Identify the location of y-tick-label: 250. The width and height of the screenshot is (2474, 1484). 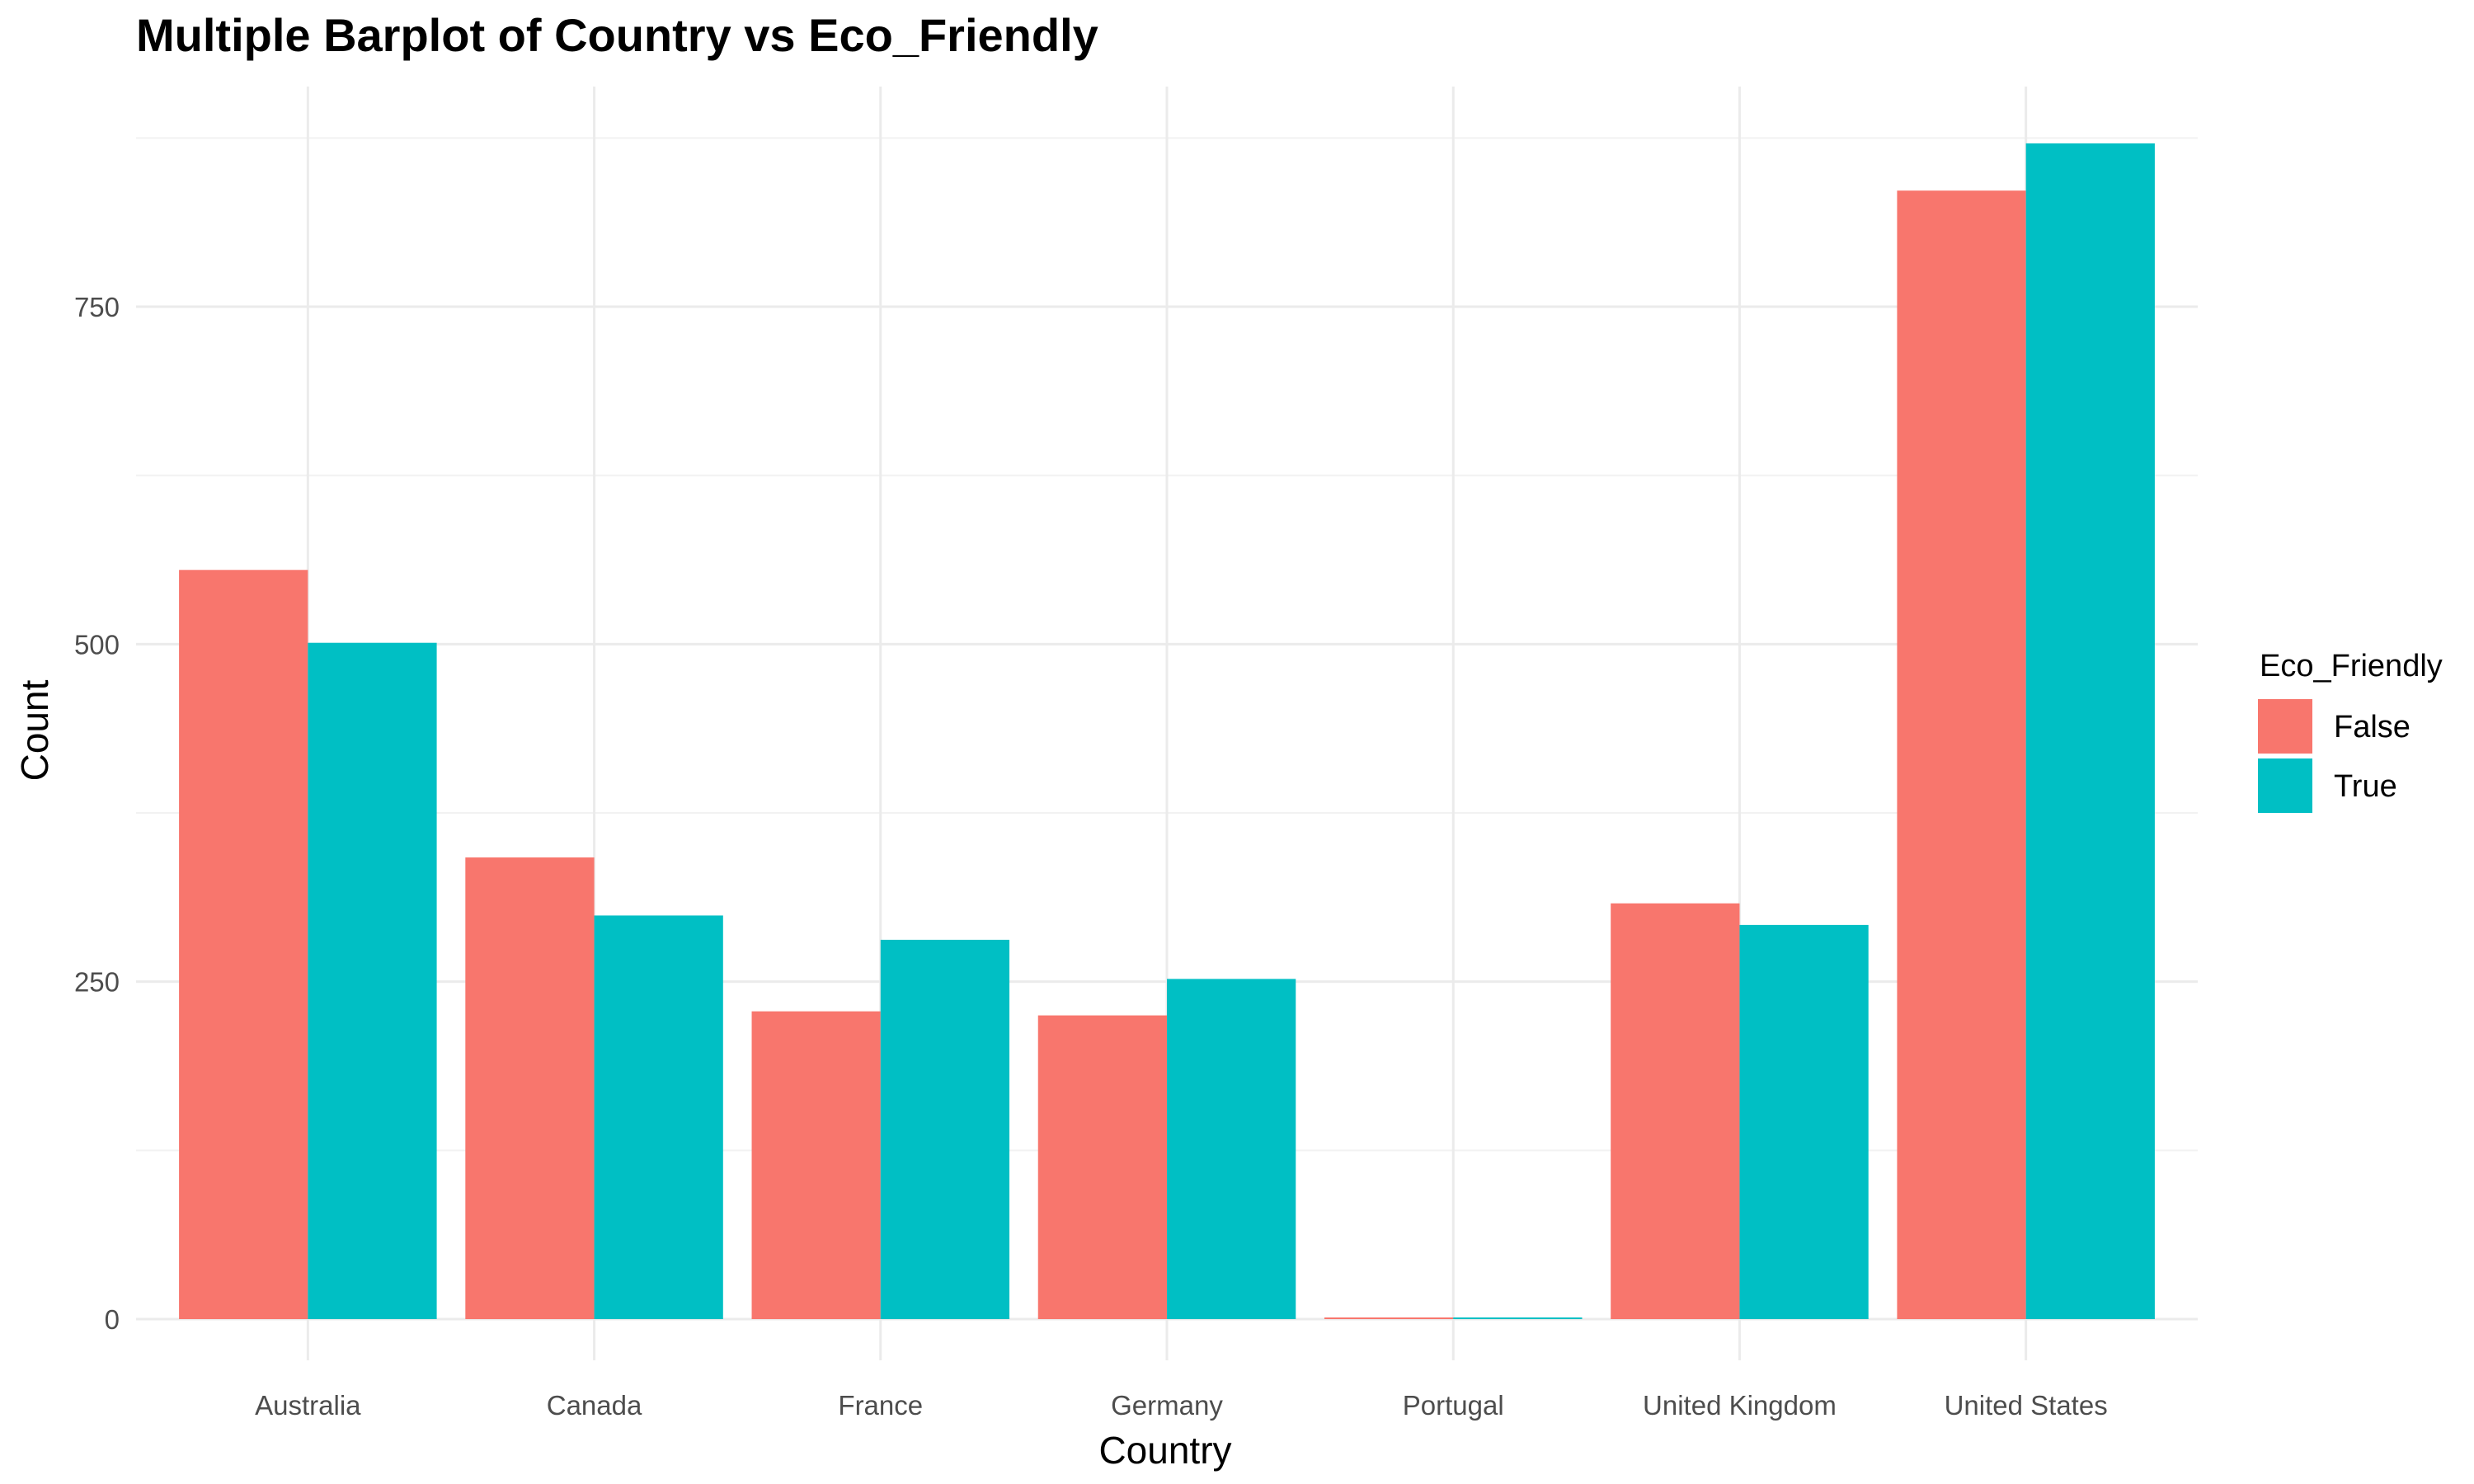
(97, 983).